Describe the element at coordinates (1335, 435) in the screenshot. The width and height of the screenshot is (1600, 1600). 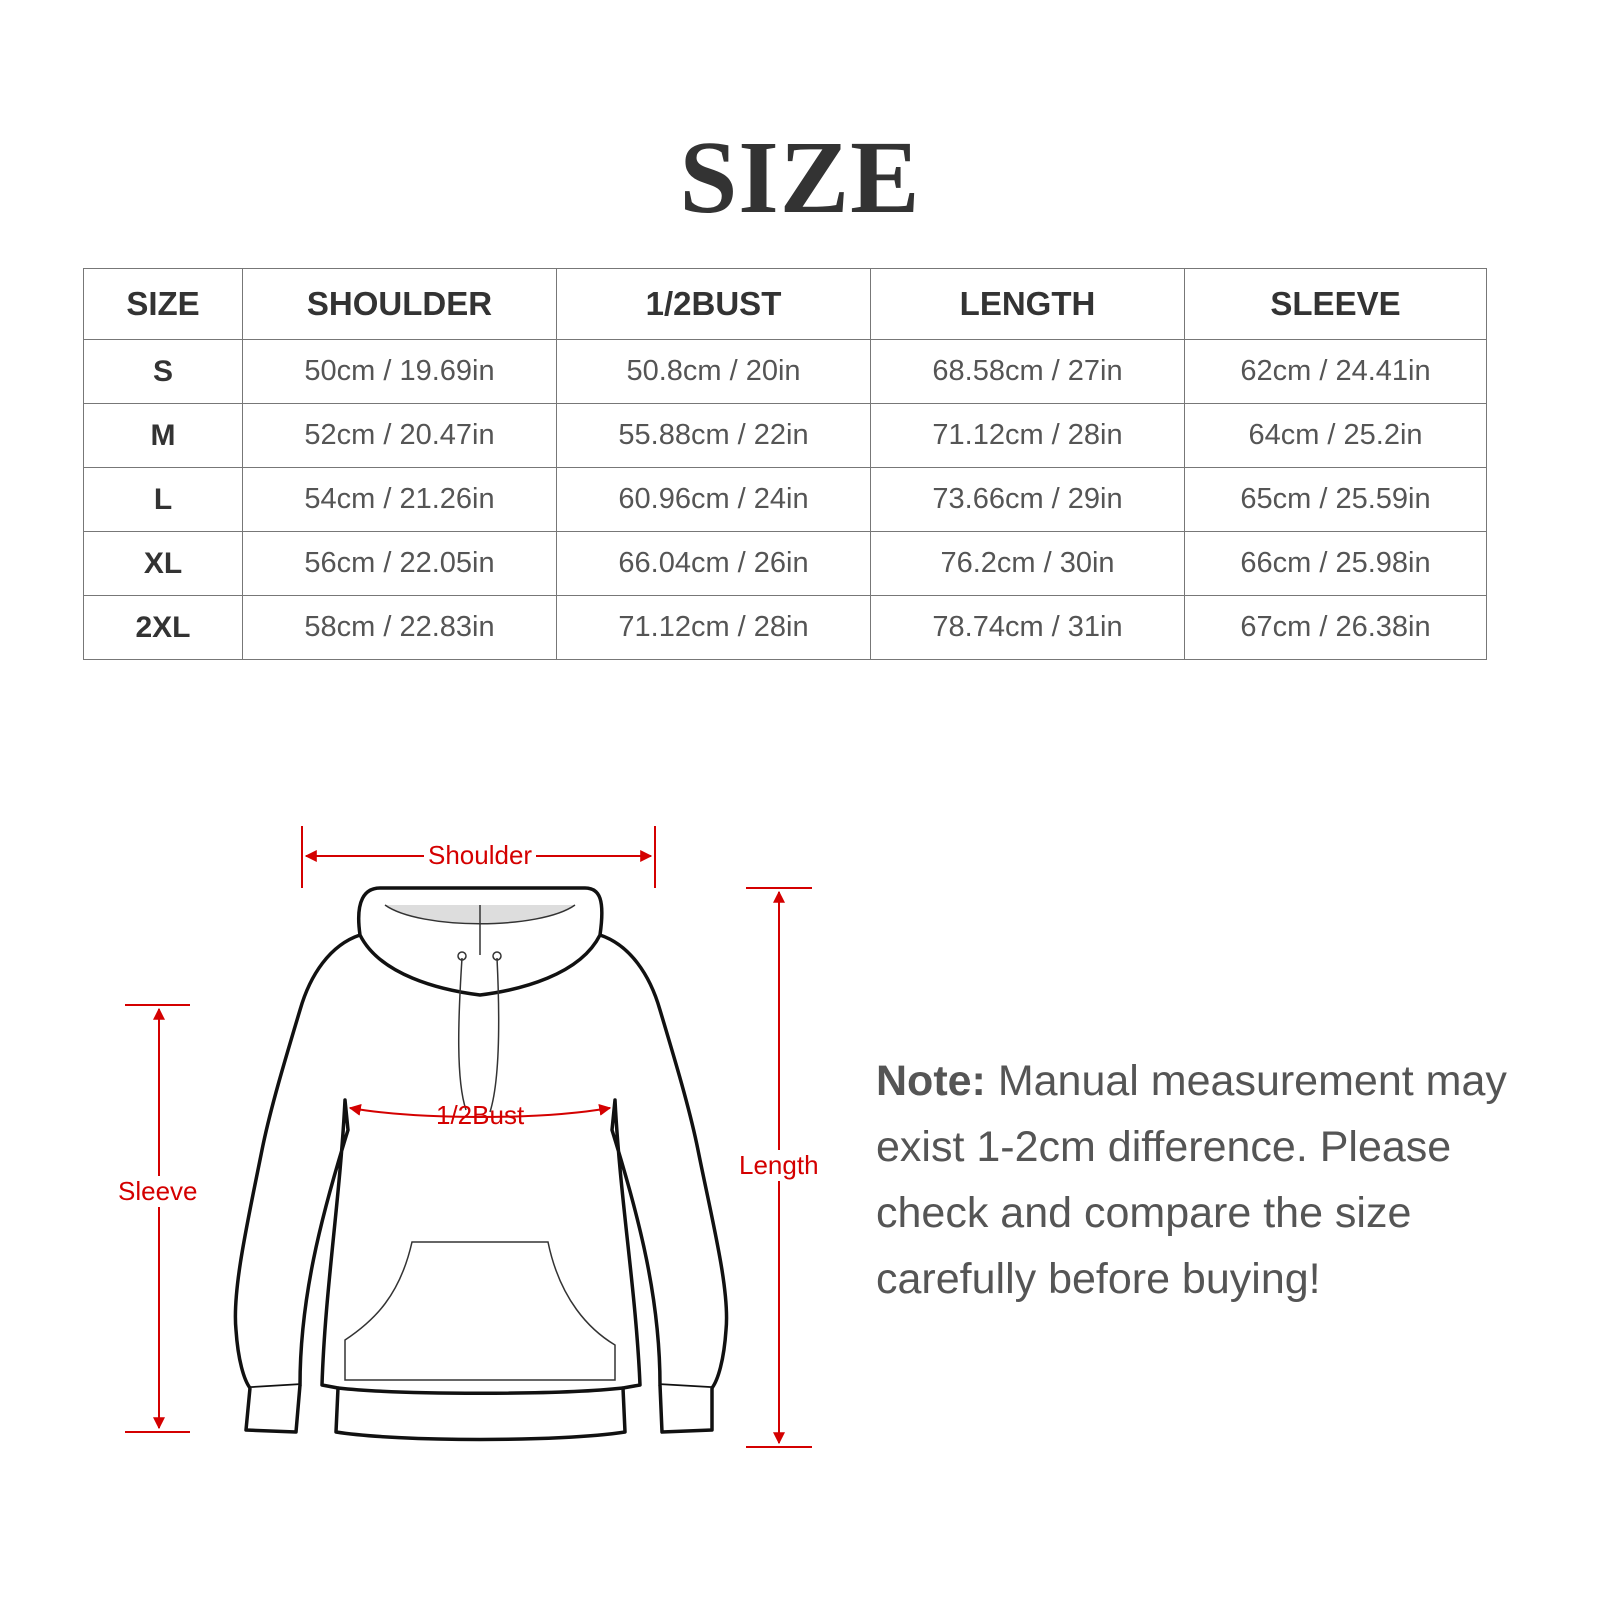
I see `measurement-cell: 64cm / 25.2in` at that location.